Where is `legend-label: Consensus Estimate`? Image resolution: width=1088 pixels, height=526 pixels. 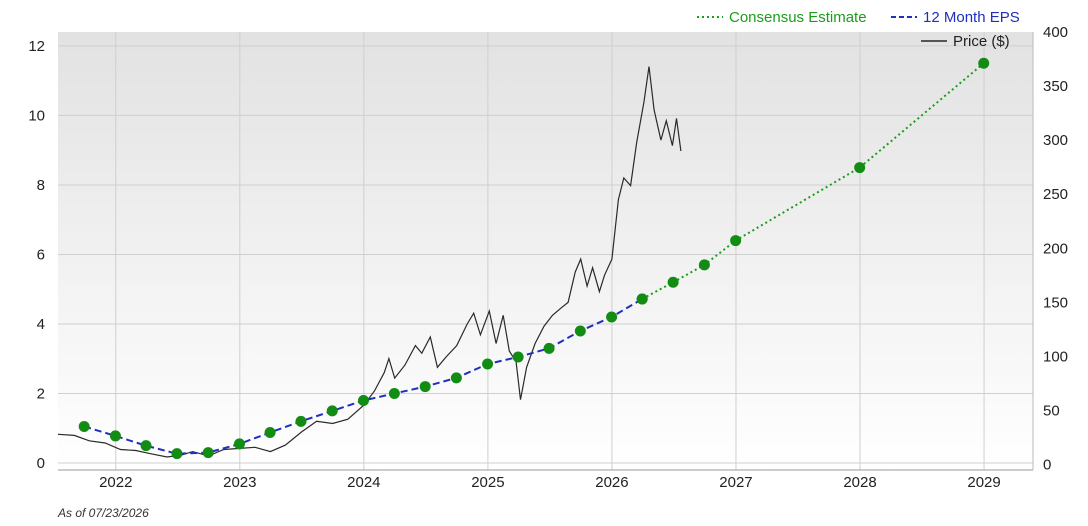 legend-label: Consensus Estimate is located at coordinates (798, 17).